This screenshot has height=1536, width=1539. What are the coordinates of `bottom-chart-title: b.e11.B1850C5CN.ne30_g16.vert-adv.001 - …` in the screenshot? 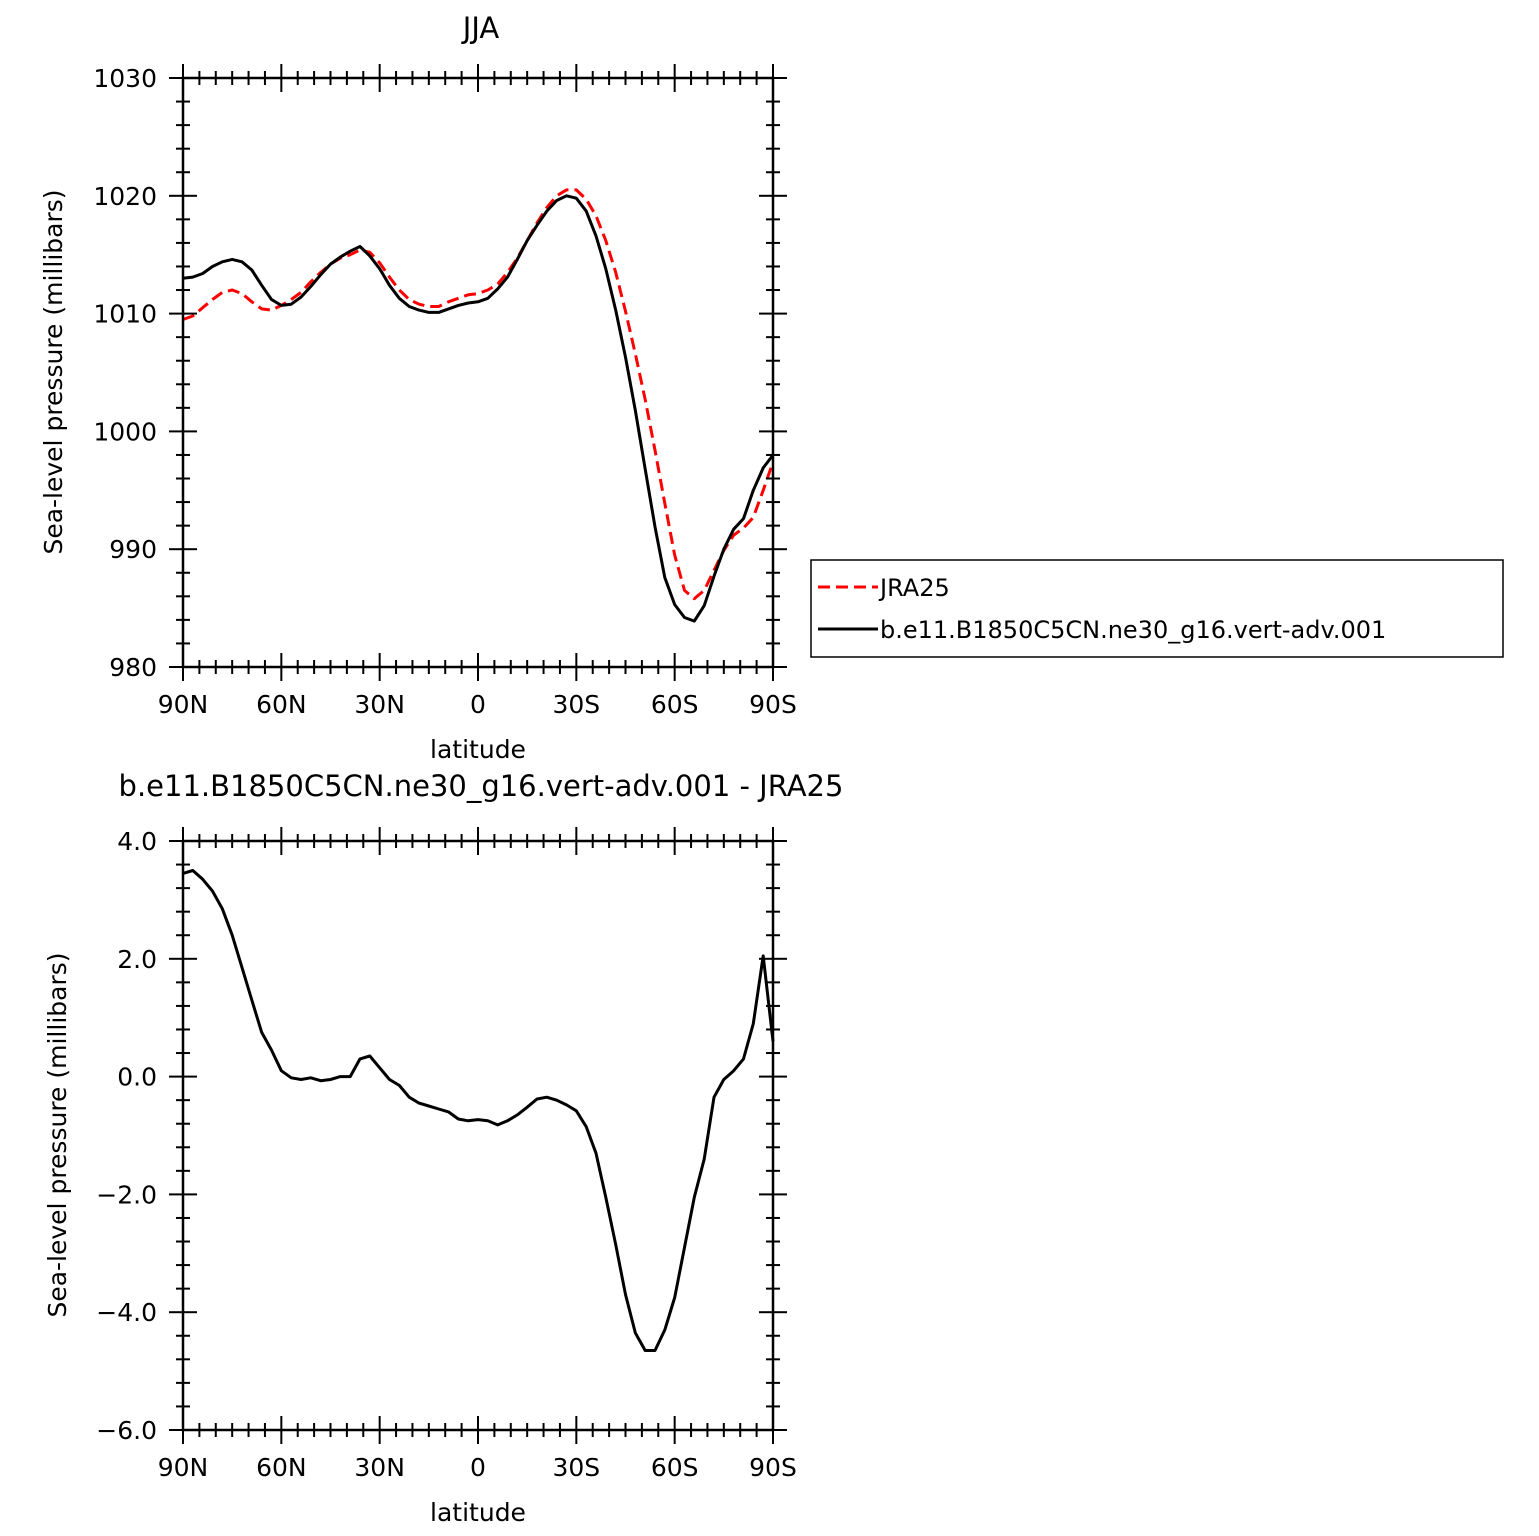 It's located at (481, 786).